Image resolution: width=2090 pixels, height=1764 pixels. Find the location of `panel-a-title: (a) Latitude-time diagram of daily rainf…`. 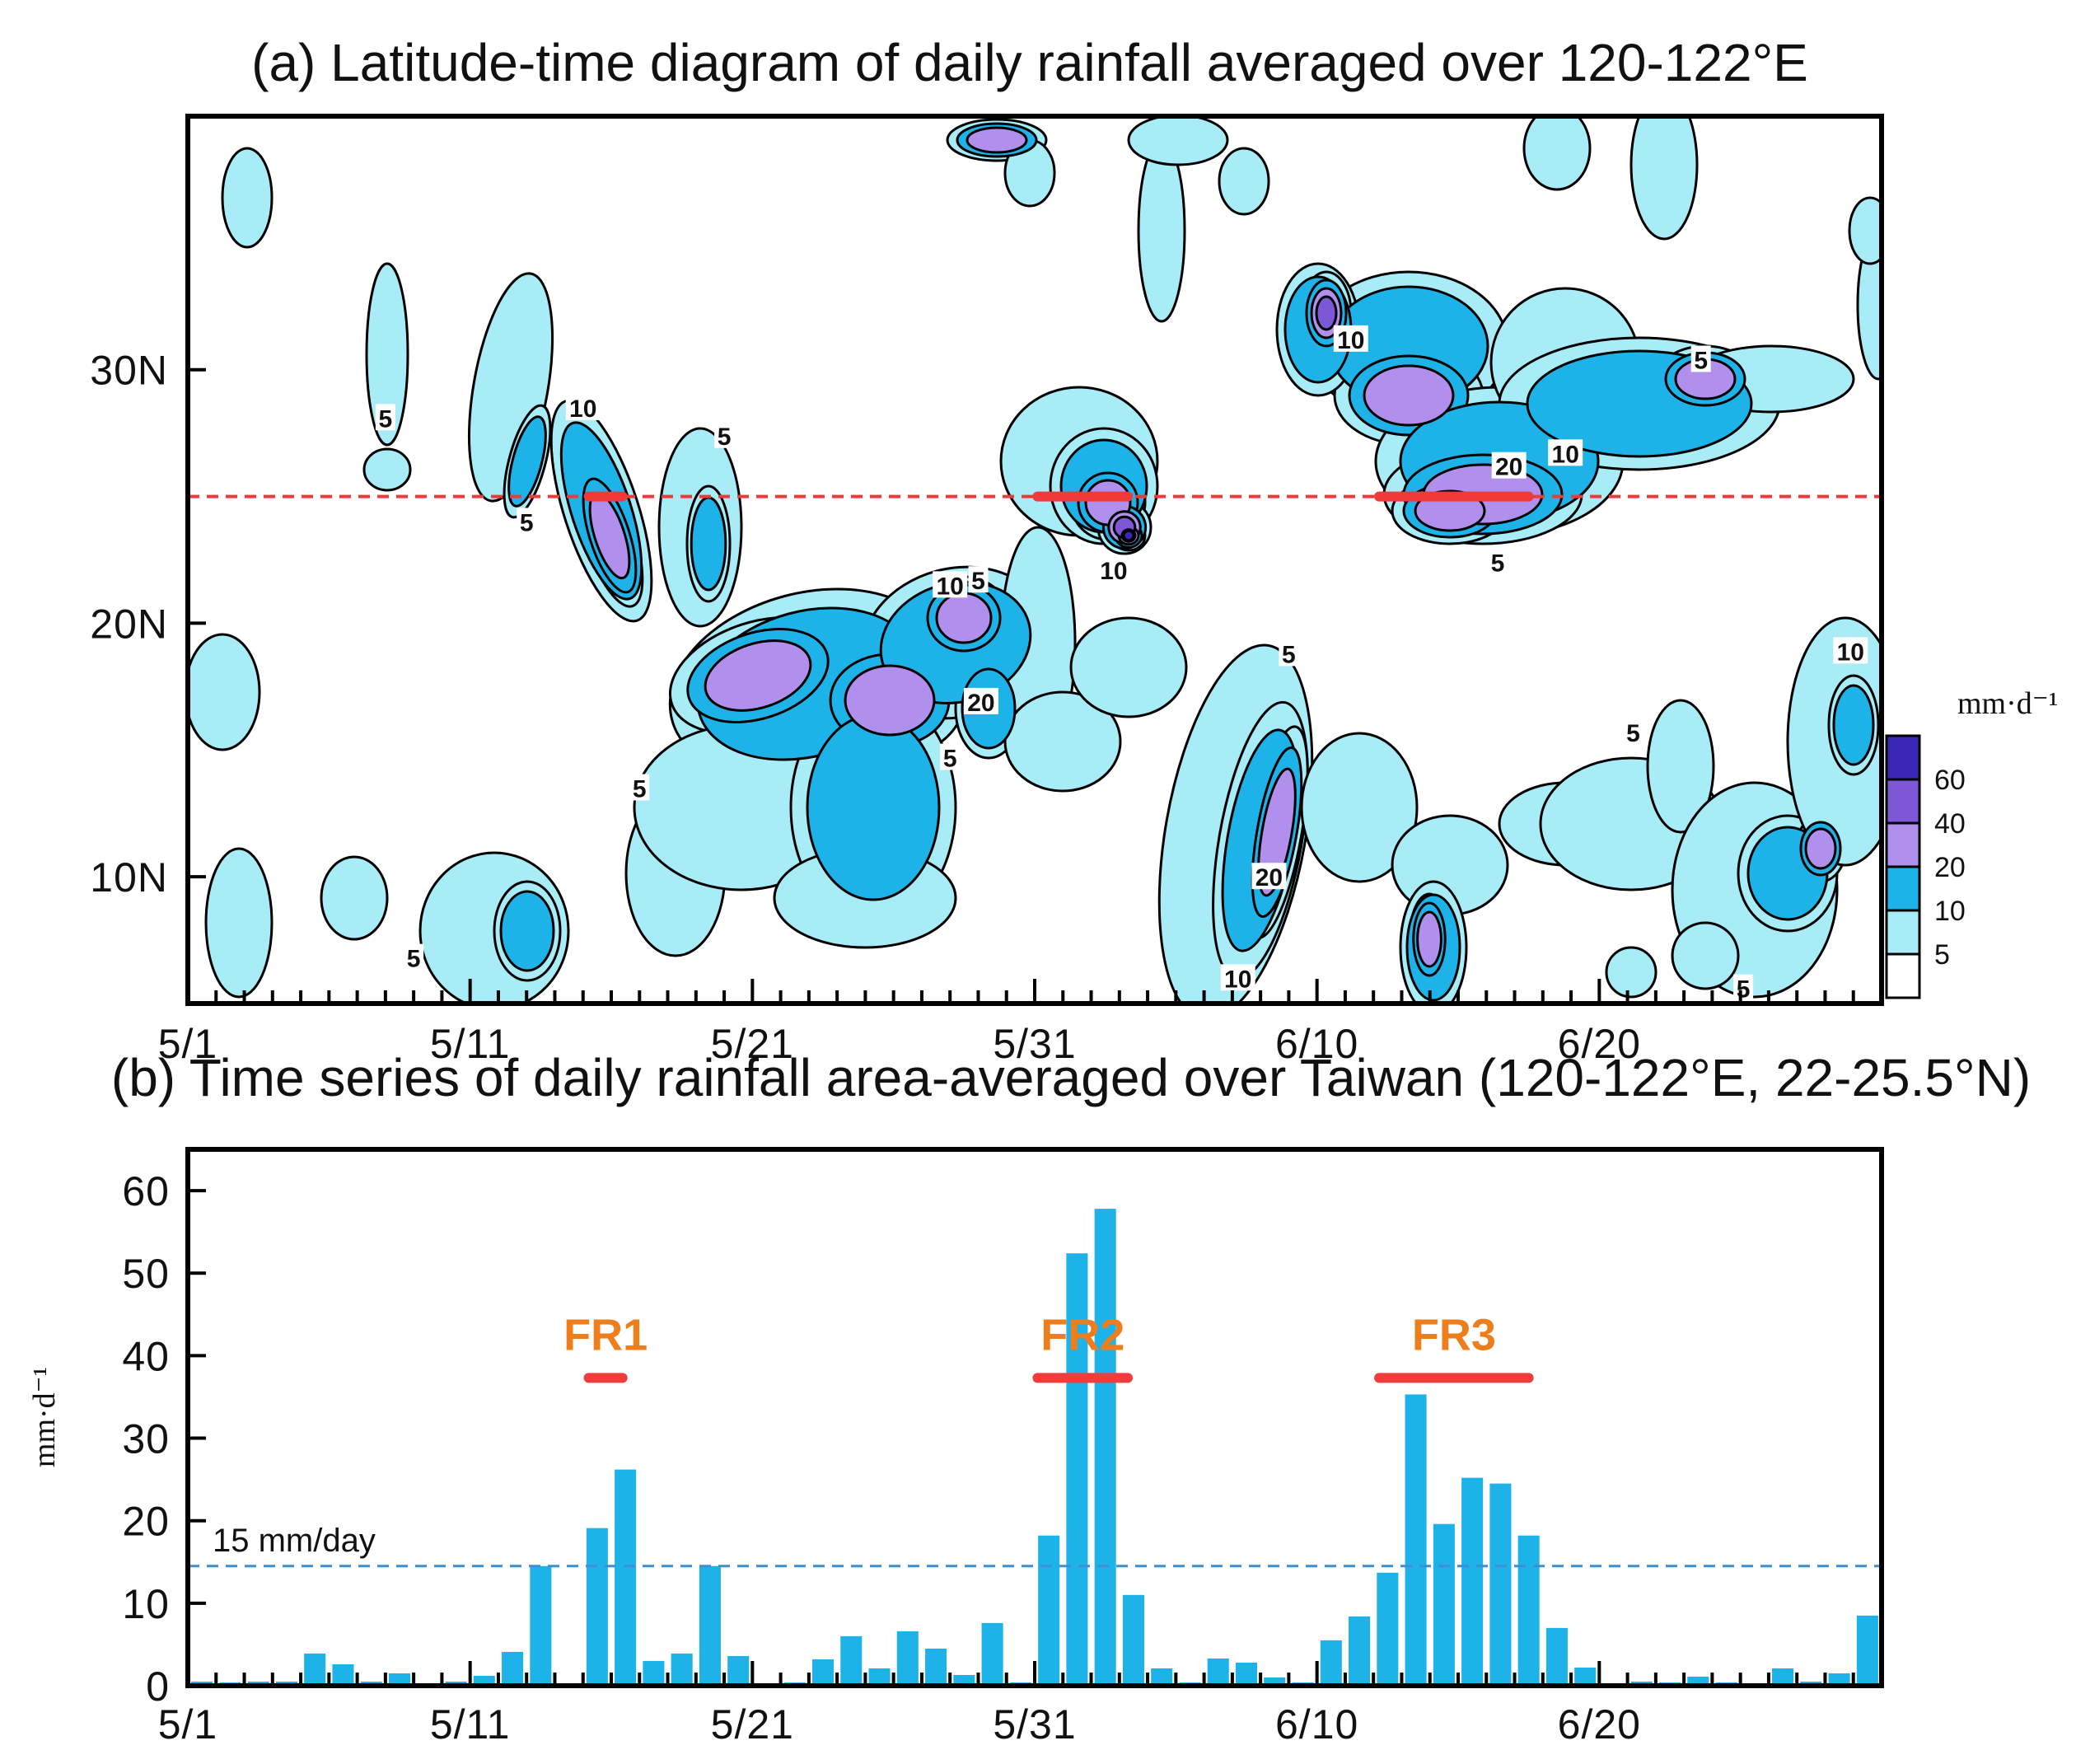

panel-a-title: (a) Latitude-time diagram of daily rainf… is located at coordinates (1029, 63).